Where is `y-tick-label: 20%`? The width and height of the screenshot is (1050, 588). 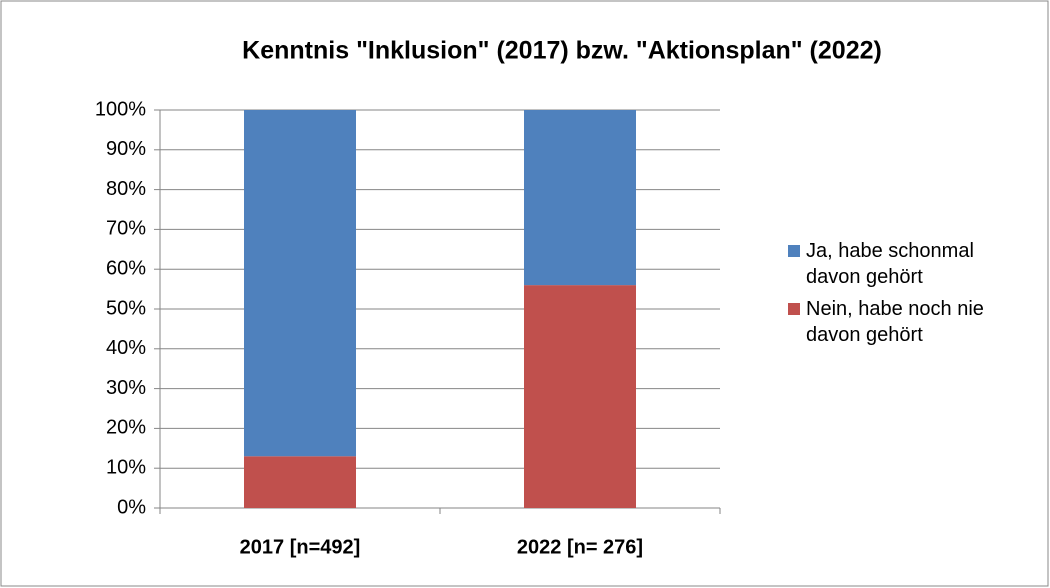 y-tick-label: 20% is located at coordinates (126, 428).